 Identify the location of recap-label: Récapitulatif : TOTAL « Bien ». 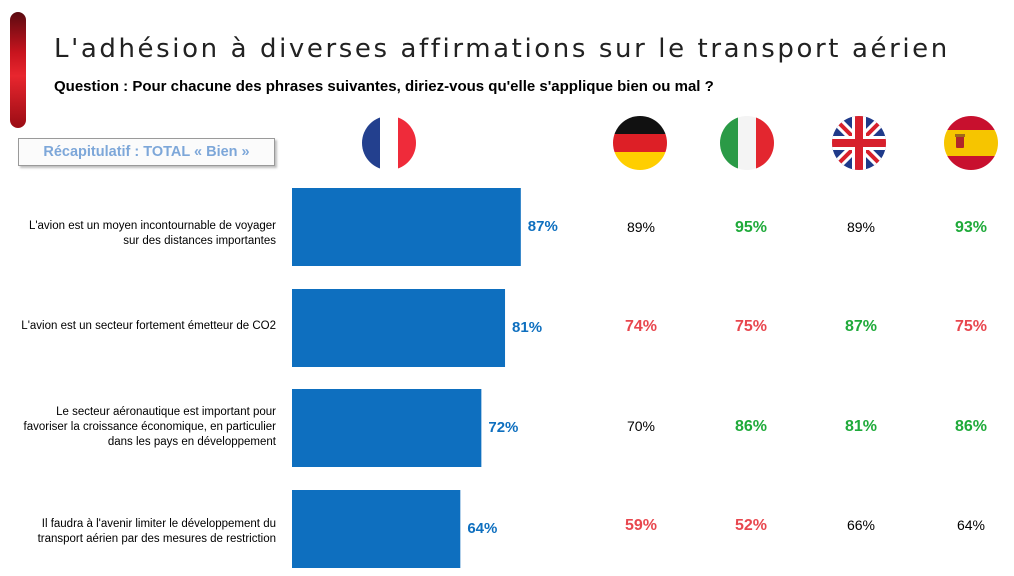
(146, 152).